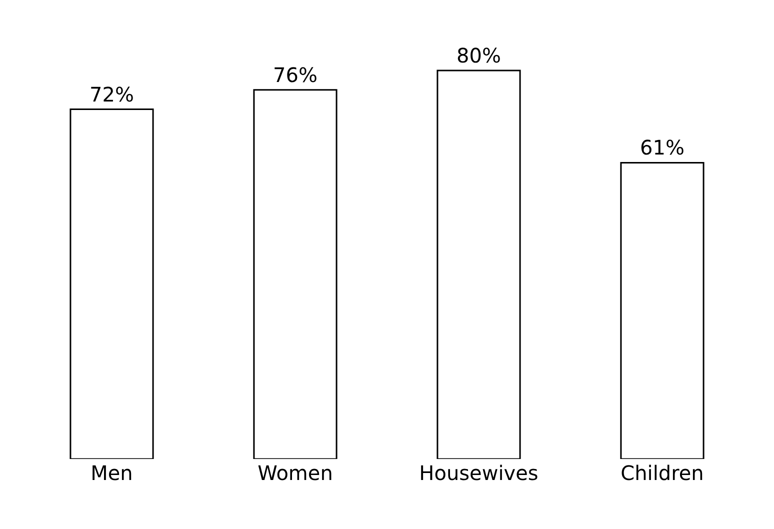 The image size is (774, 529). What do you see at coordinates (662, 148) in the screenshot?
I see `data-label: 61%` at bounding box center [662, 148].